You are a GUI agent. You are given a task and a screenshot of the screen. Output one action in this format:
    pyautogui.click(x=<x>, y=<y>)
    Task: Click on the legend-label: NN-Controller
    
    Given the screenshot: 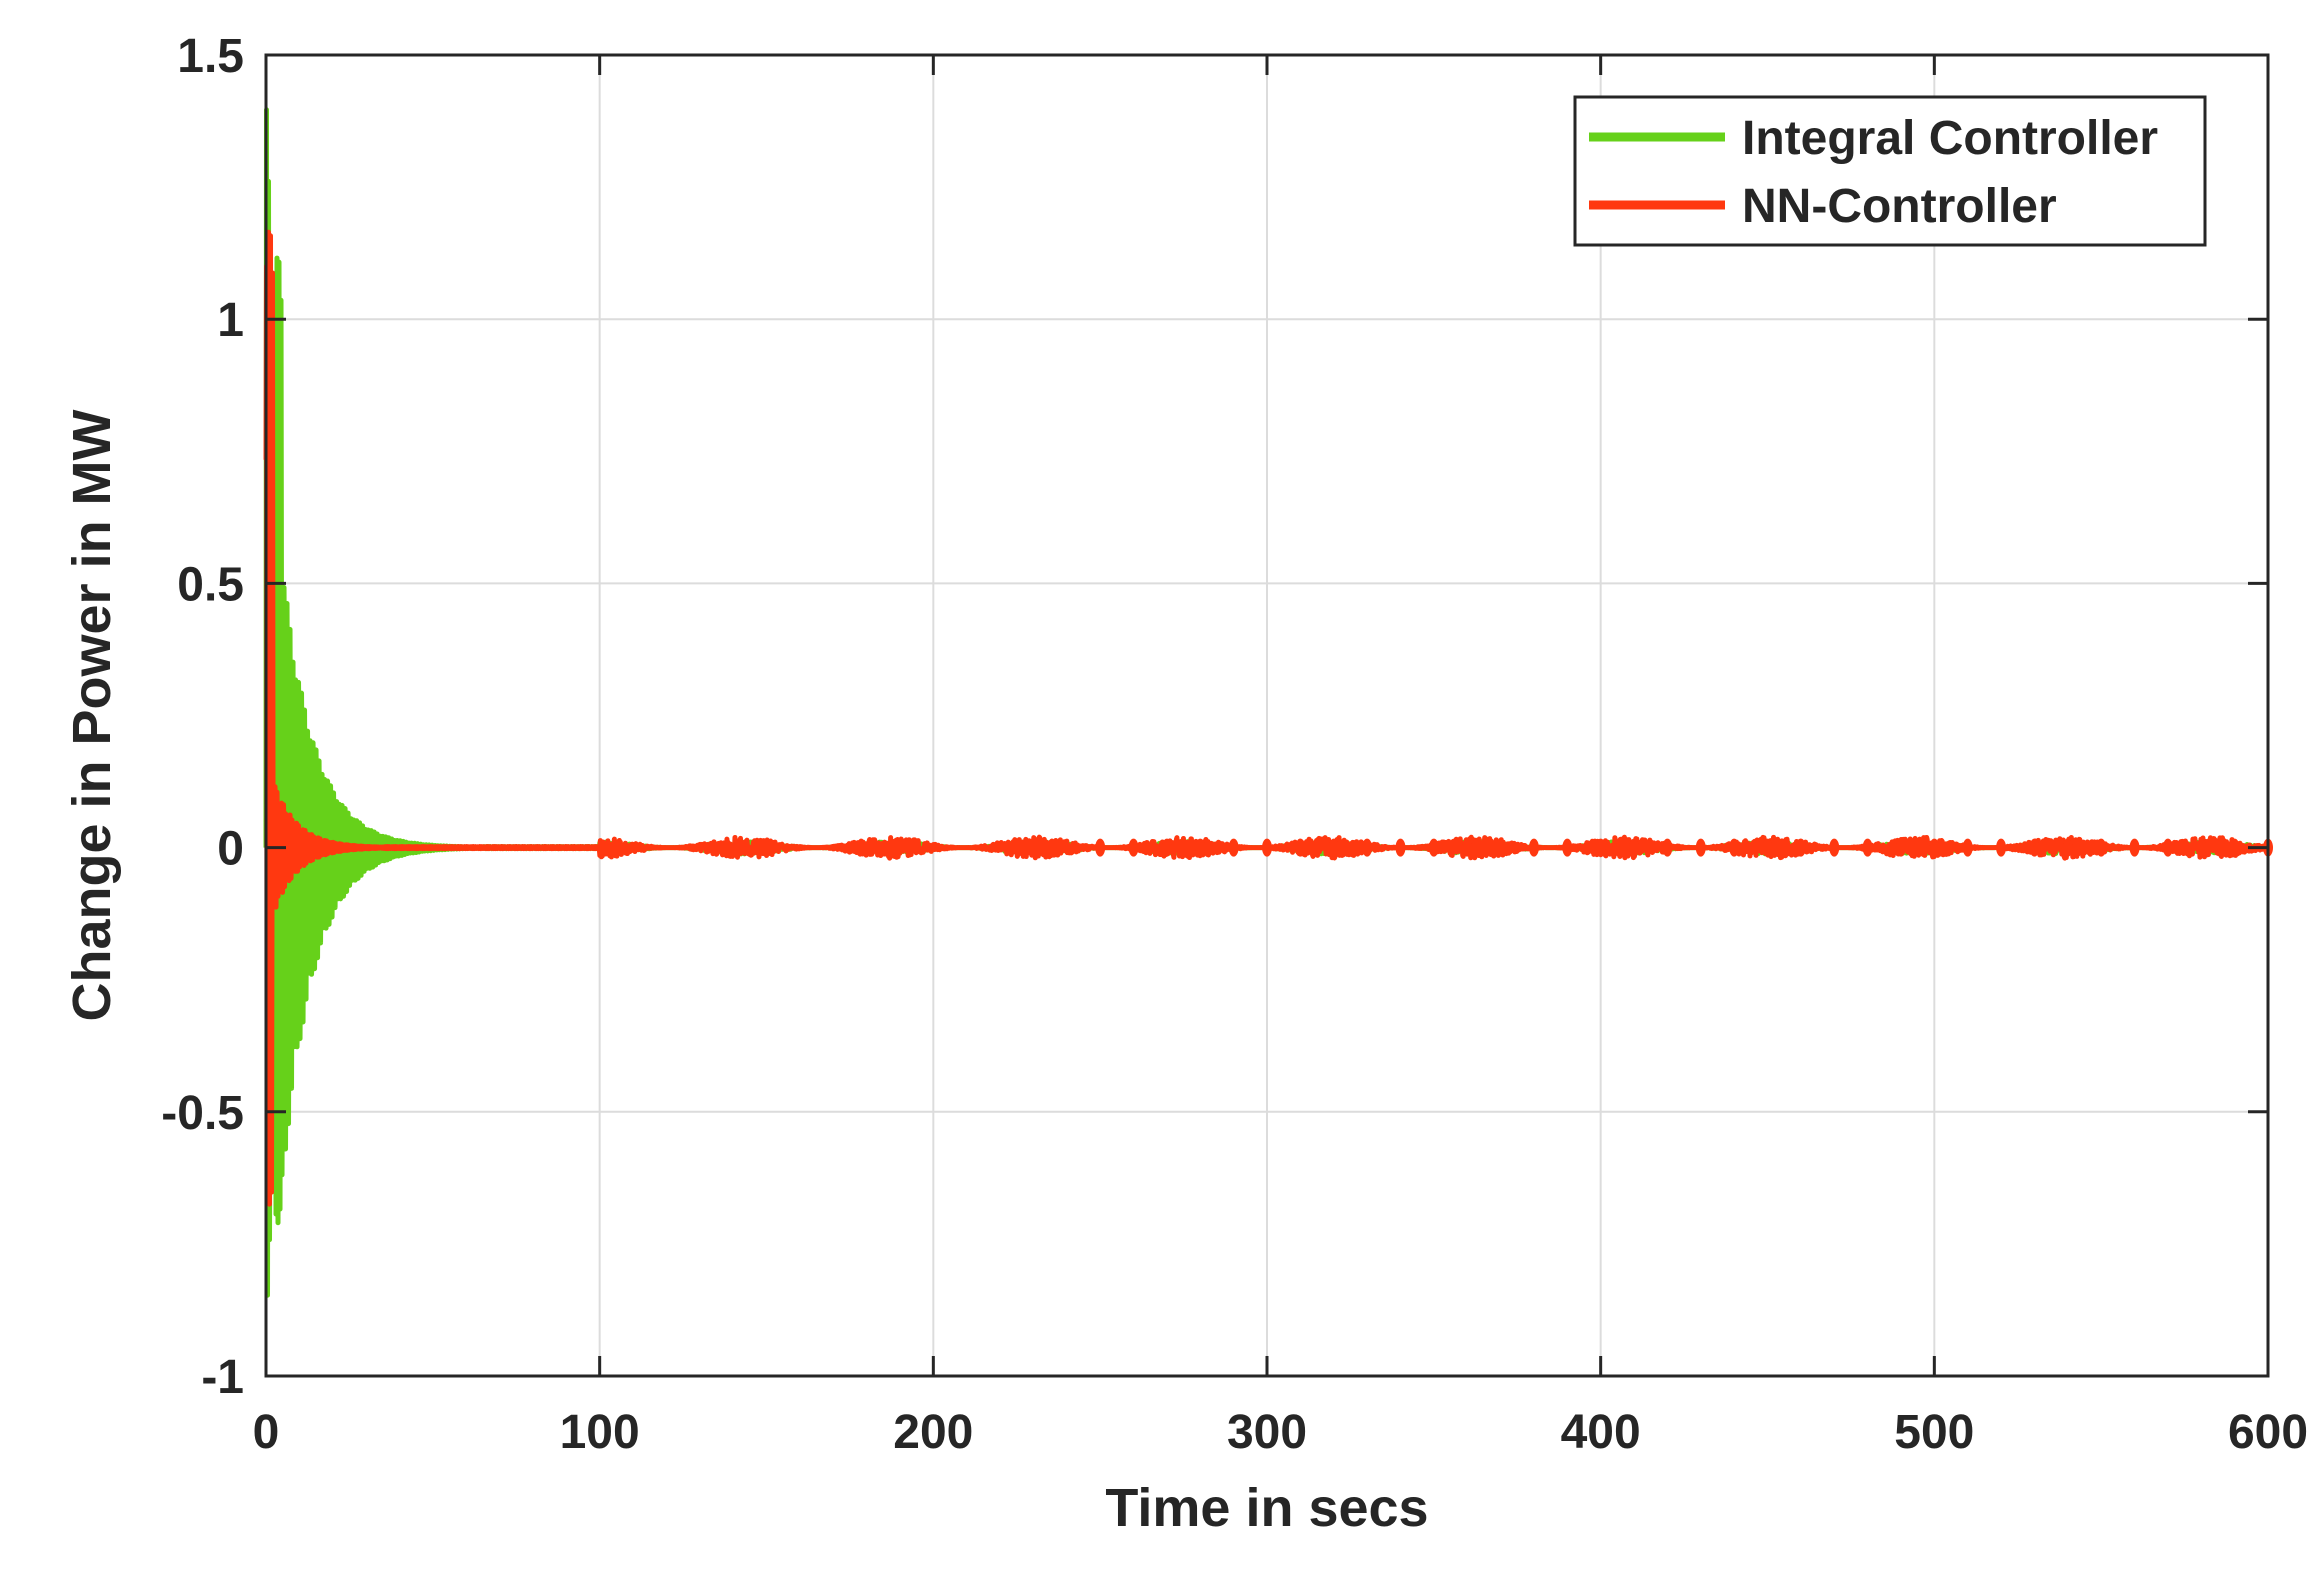 What is the action you would take?
    pyautogui.click(x=1899, y=206)
    